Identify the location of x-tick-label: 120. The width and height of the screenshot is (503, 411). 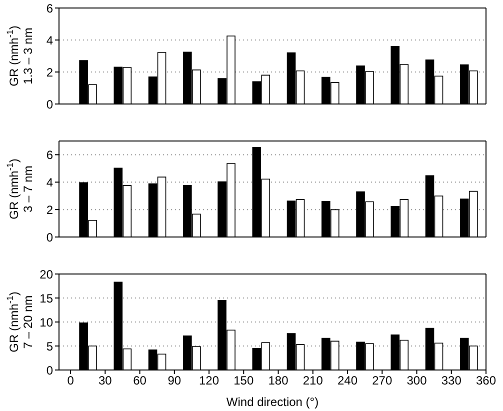
(209, 381).